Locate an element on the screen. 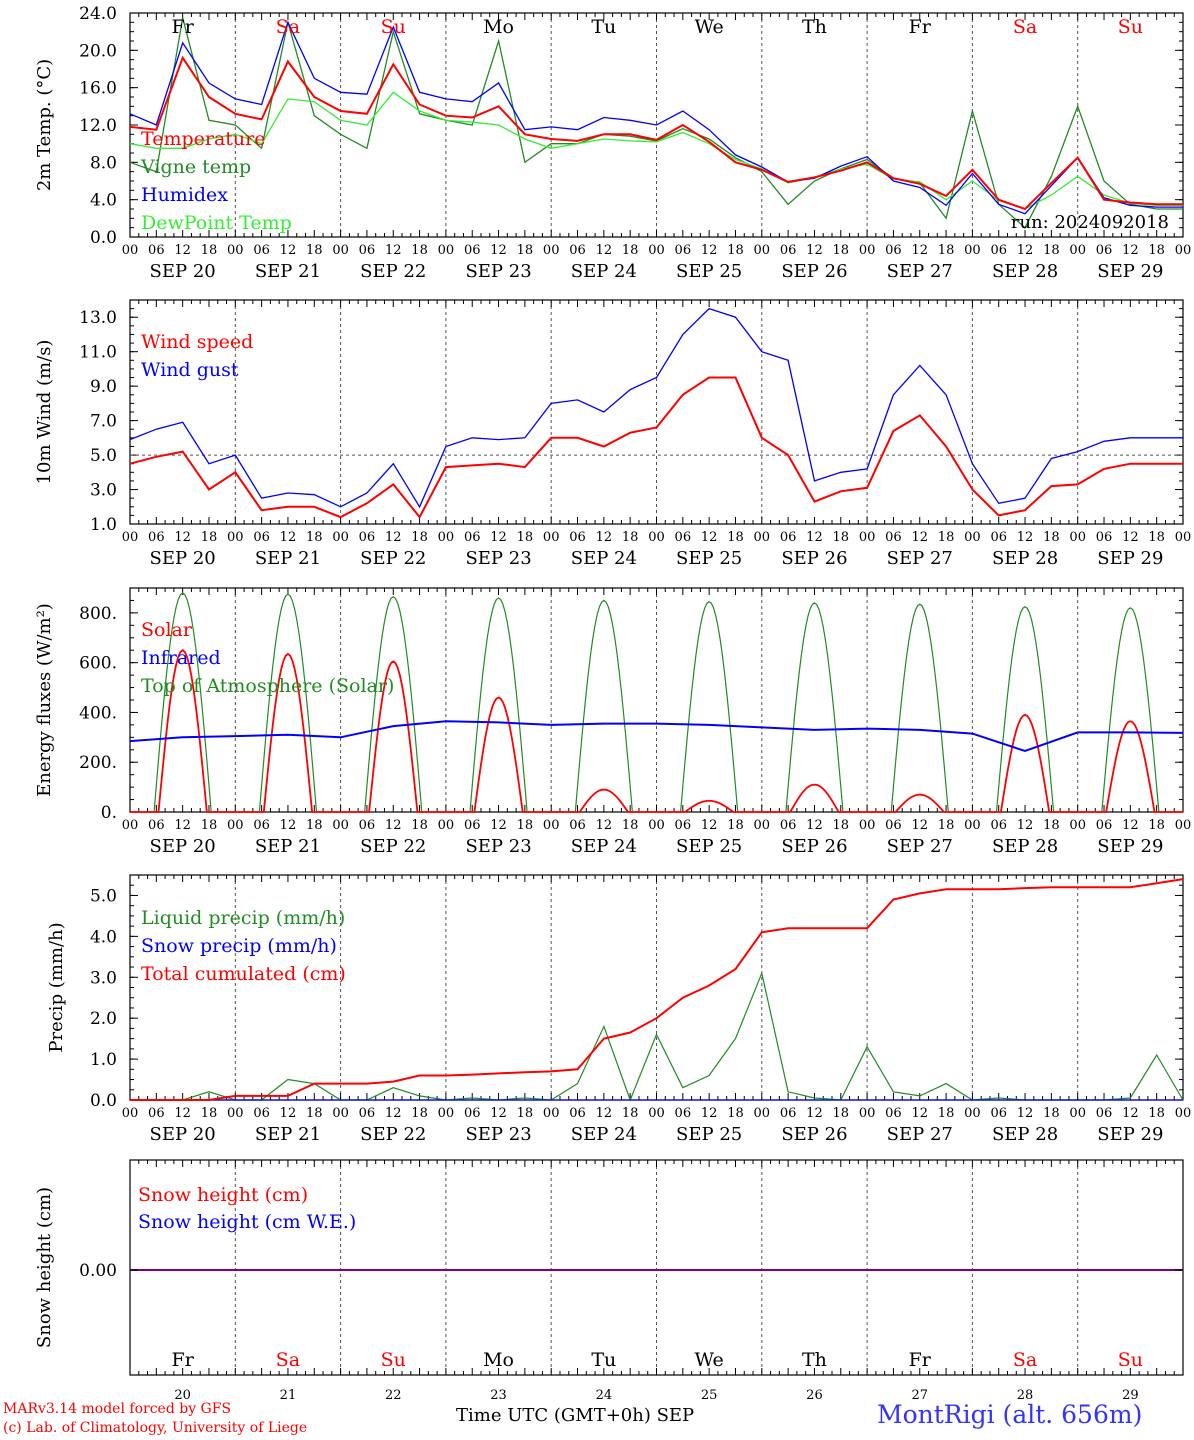 Image resolution: width=1194 pixels, height=1440 pixels. run-label: run: 2024092018 is located at coordinates (1090, 222).